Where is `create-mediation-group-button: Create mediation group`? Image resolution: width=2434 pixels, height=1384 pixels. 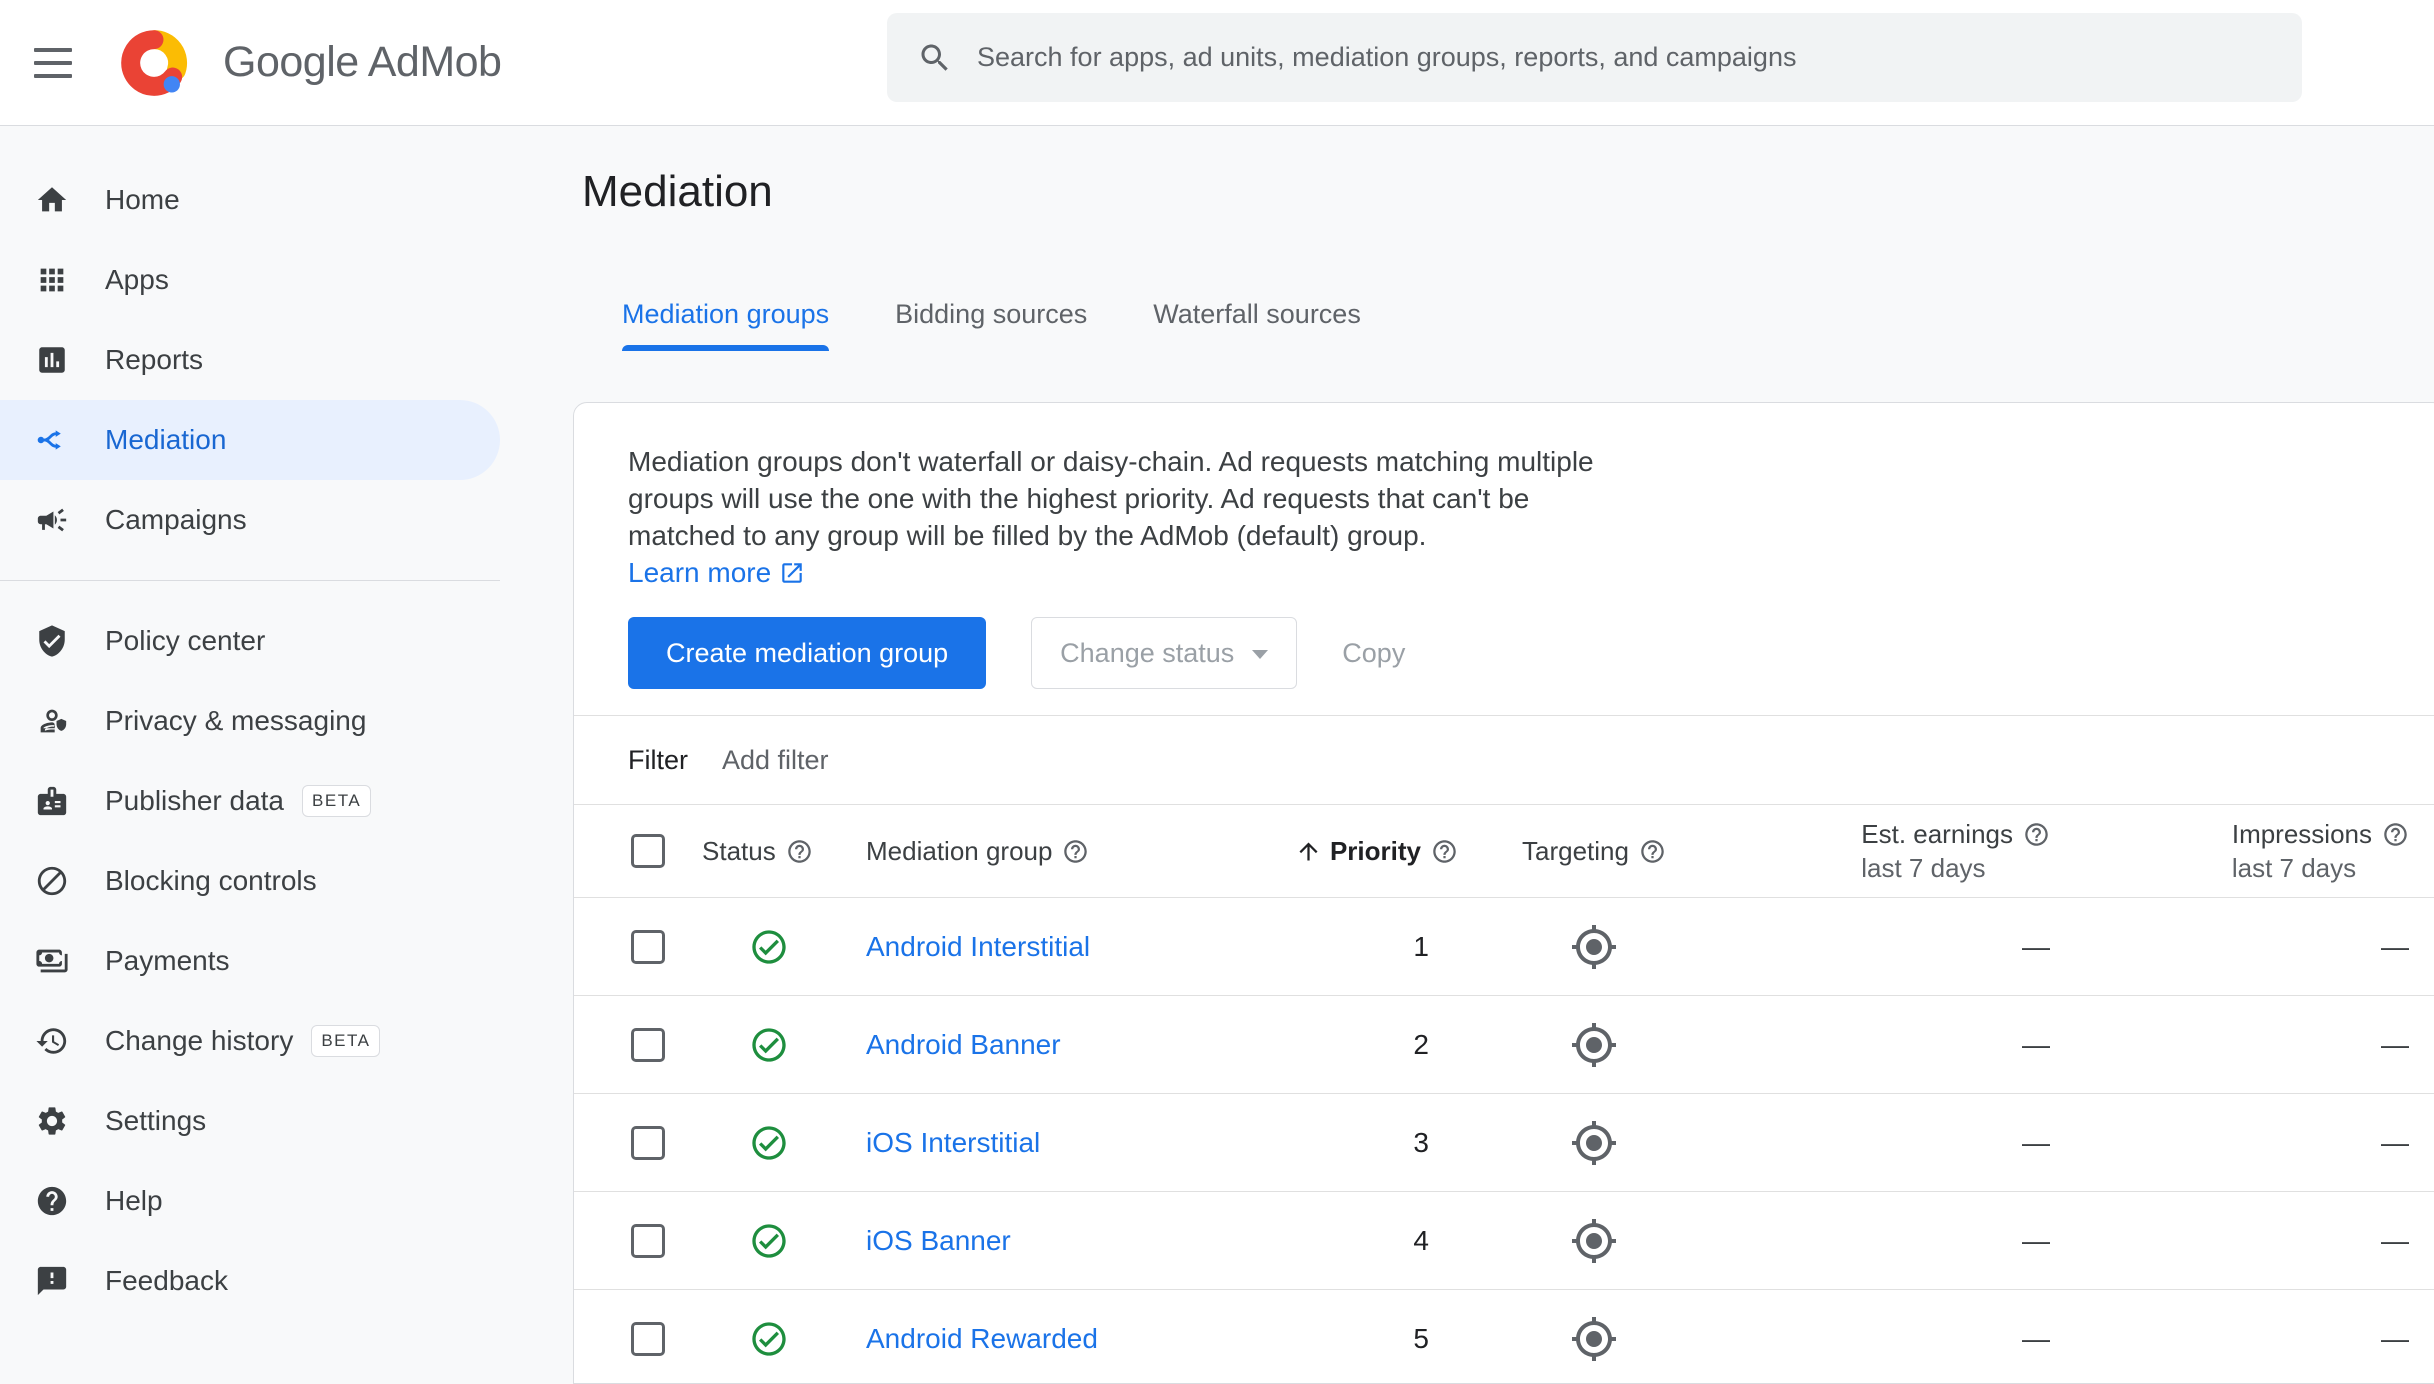
create-mediation-group-button: Create mediation group is located at coordinates (807, 653).